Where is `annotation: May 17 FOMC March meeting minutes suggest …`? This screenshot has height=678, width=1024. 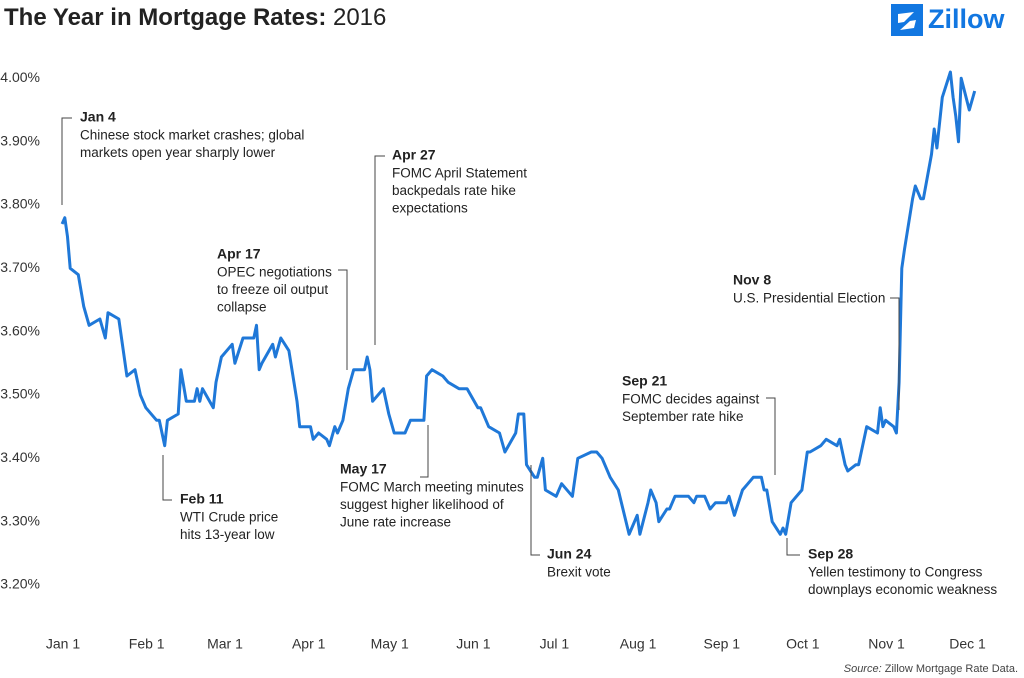 annotation: May 17 FOMC March meeting minutes suggest … is located at coordinates (432, 477).